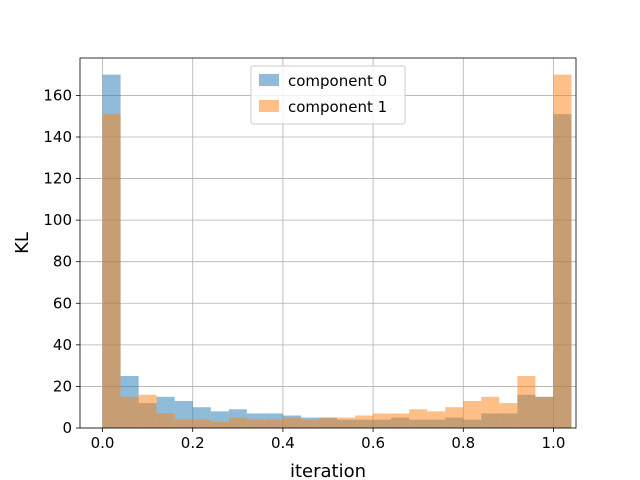 This screenshot has height=480, width=640. What do you see at coordinates (193, 443) in the screenshot?
I see `x-tick-label: 0.2` at bounding box center [193, 443].